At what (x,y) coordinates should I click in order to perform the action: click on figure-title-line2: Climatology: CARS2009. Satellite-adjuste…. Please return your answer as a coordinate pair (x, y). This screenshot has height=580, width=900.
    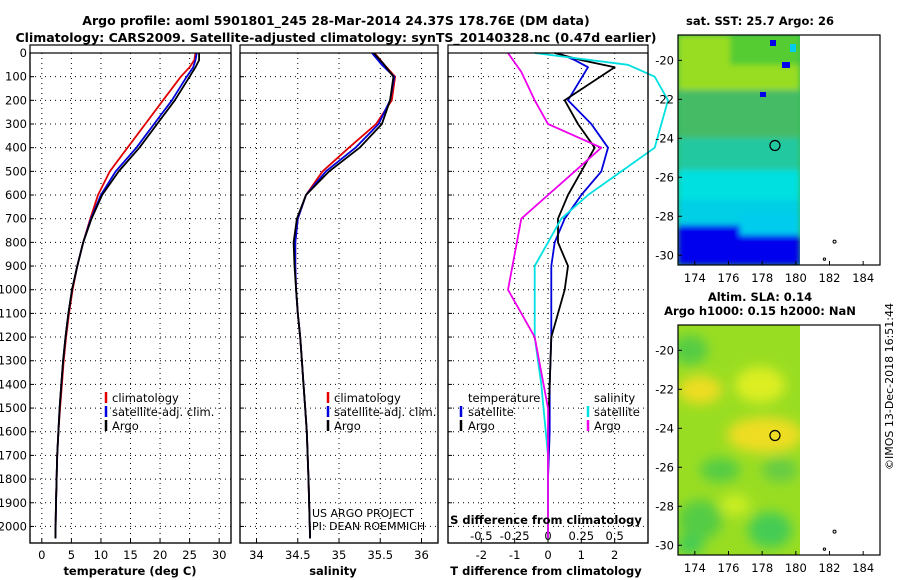
    Looking at the image, I should click on (335, 38).